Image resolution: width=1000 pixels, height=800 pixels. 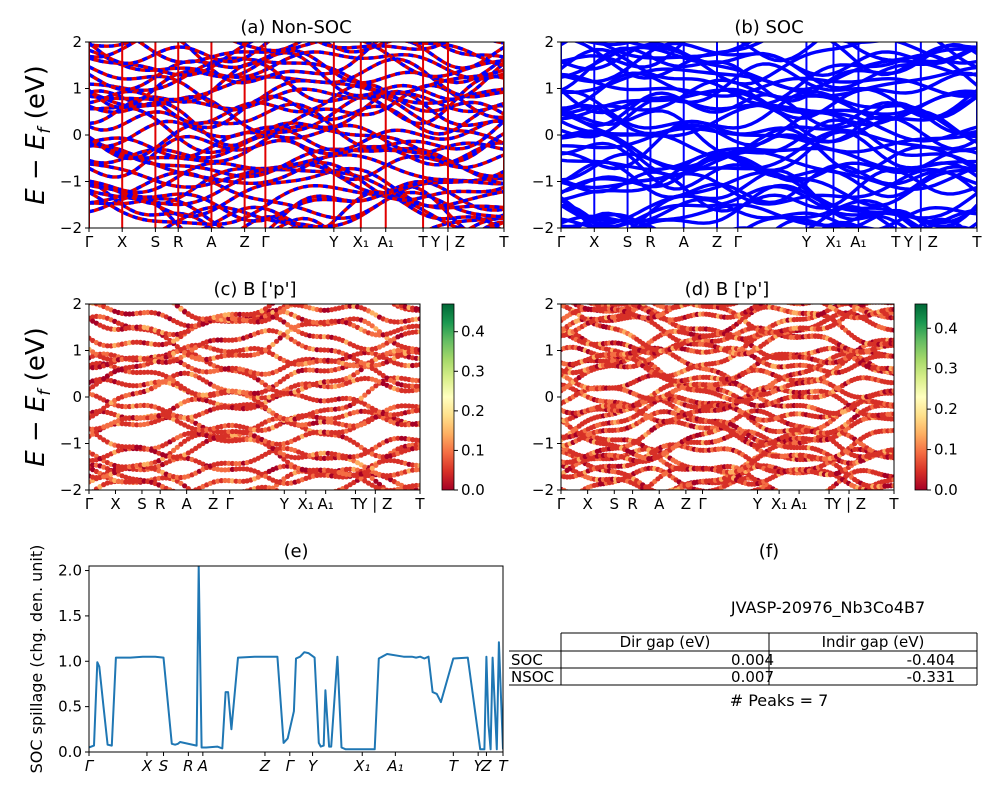 I want to click on panel-b-xtick-label: X, so click(x=594, y=242).